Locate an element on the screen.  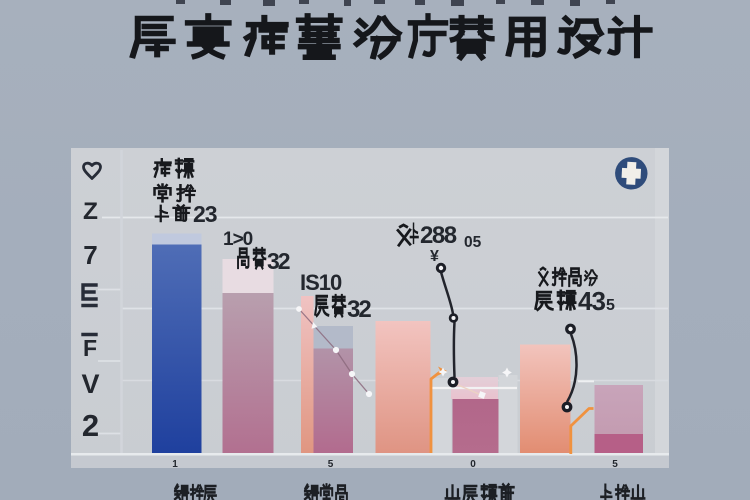
svg-text: 43 is located at coordinates (591, 301).